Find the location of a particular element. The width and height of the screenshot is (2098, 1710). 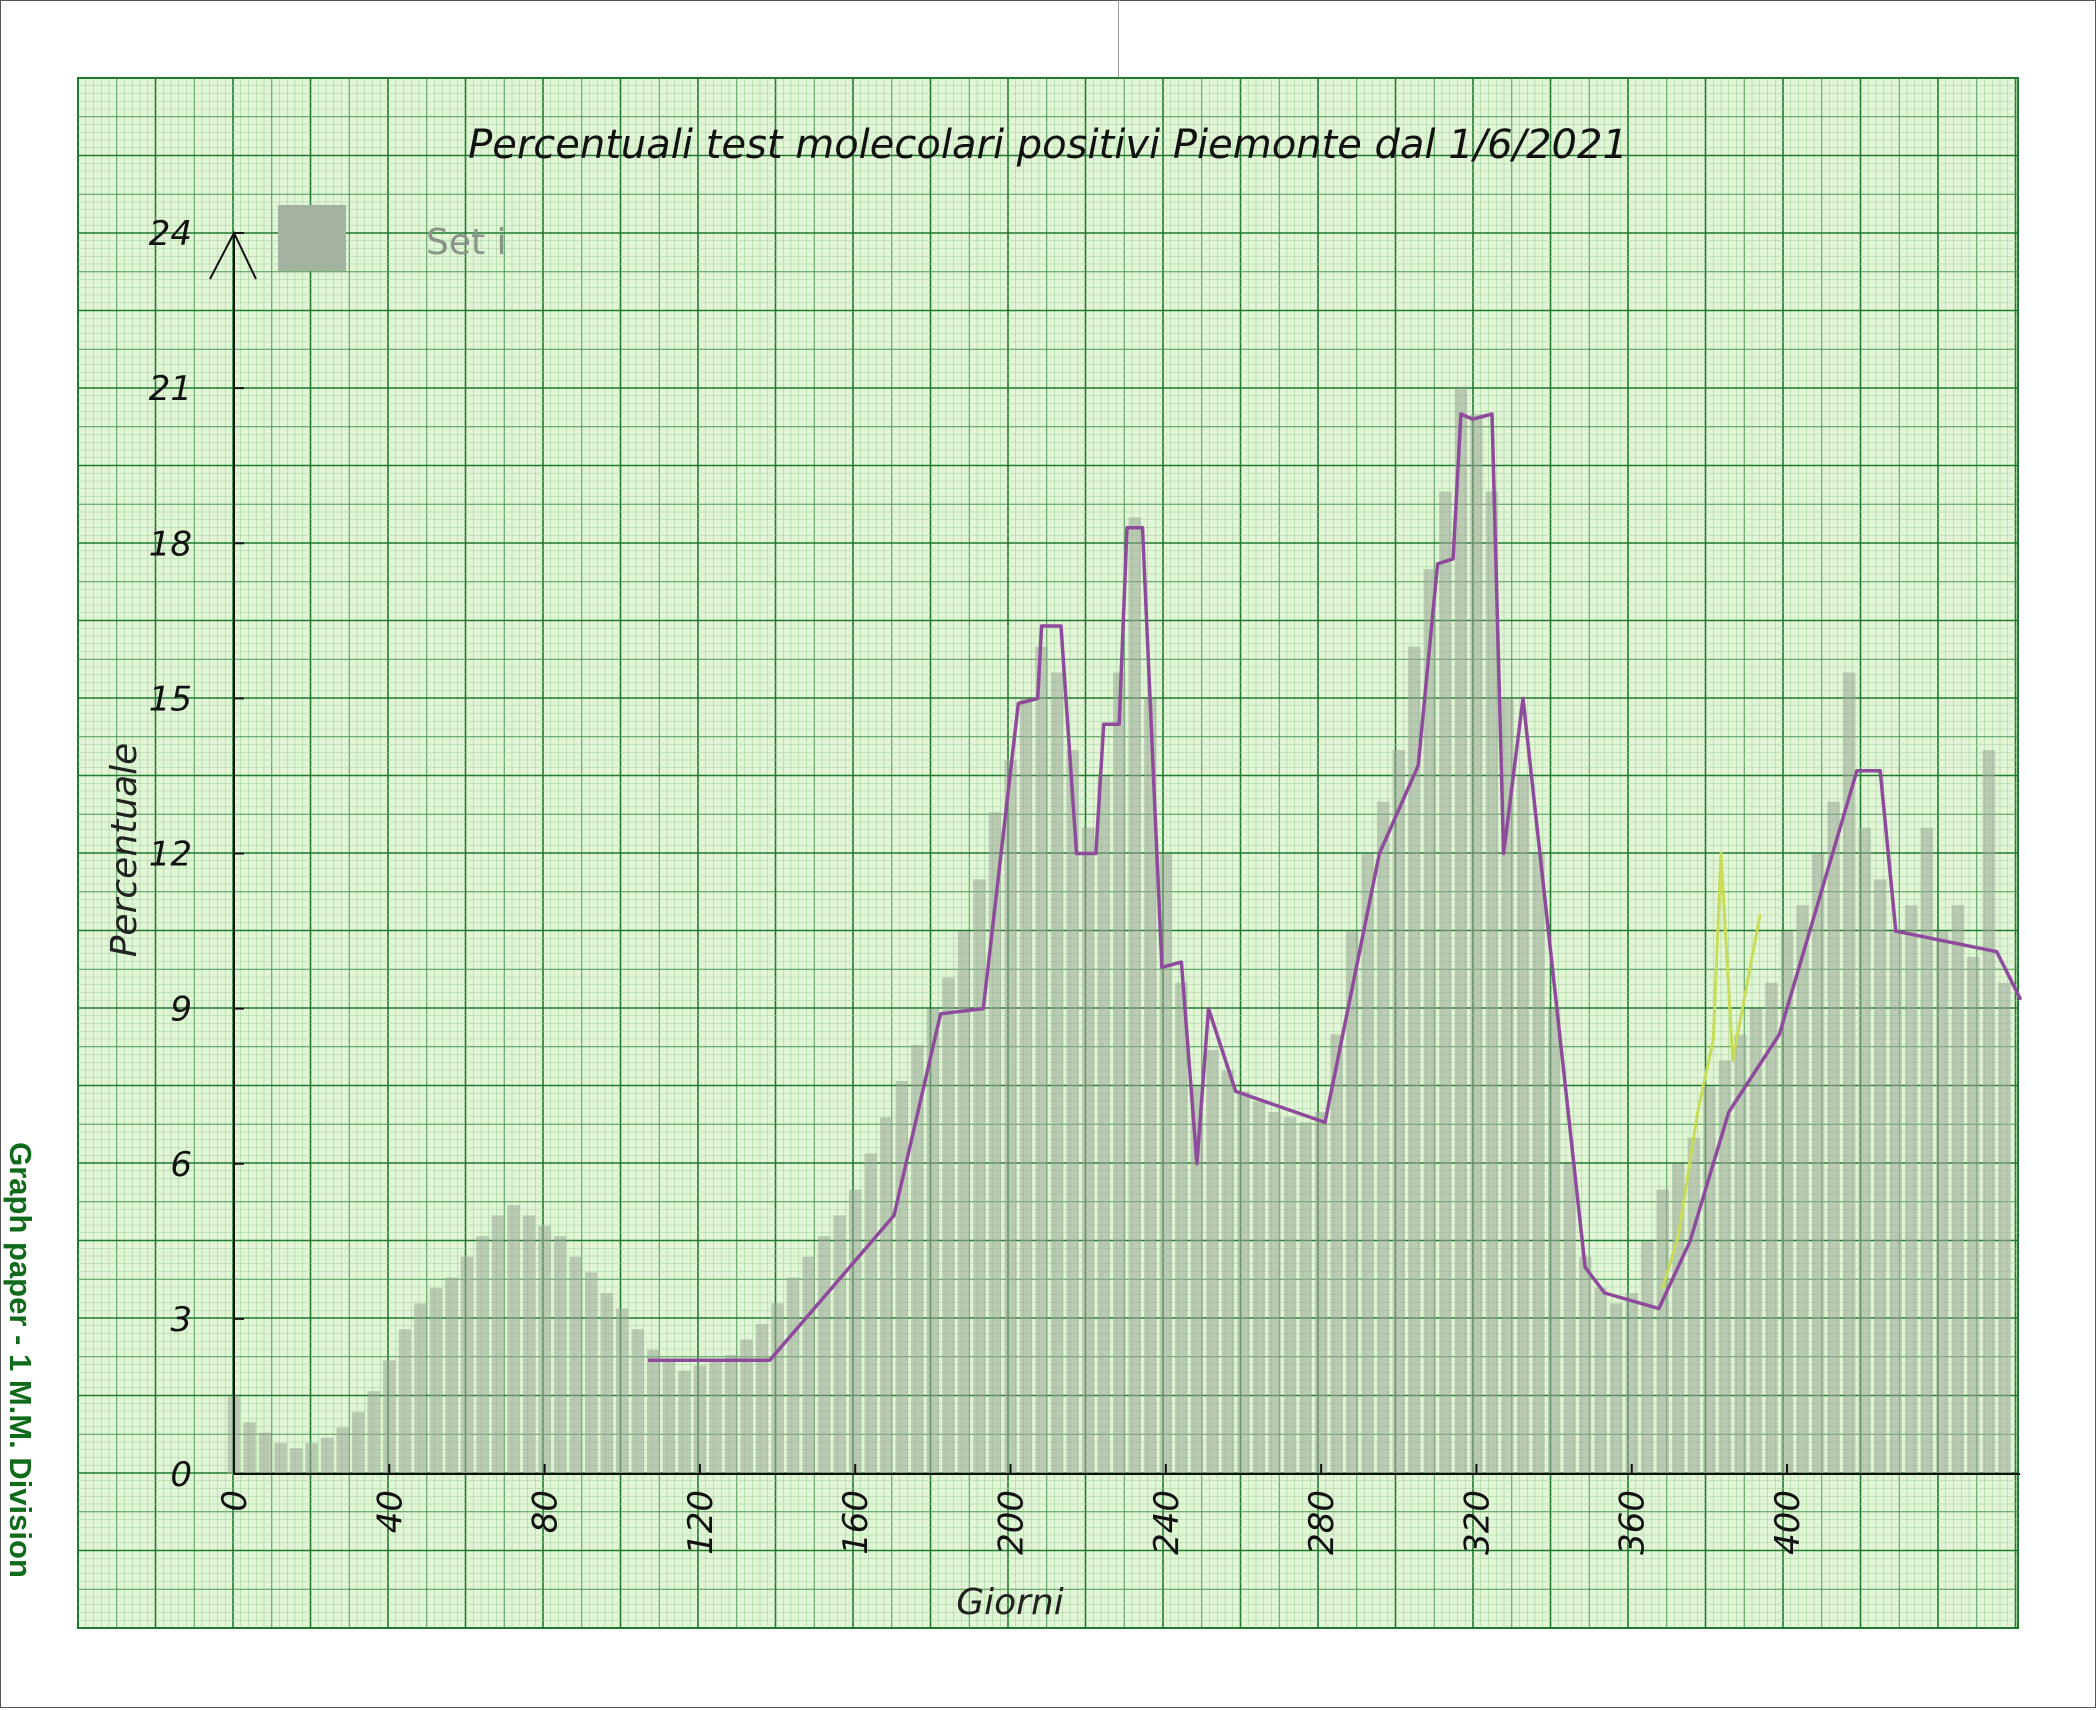

y-tick-label: 21 is located at coordinates (170, 389).